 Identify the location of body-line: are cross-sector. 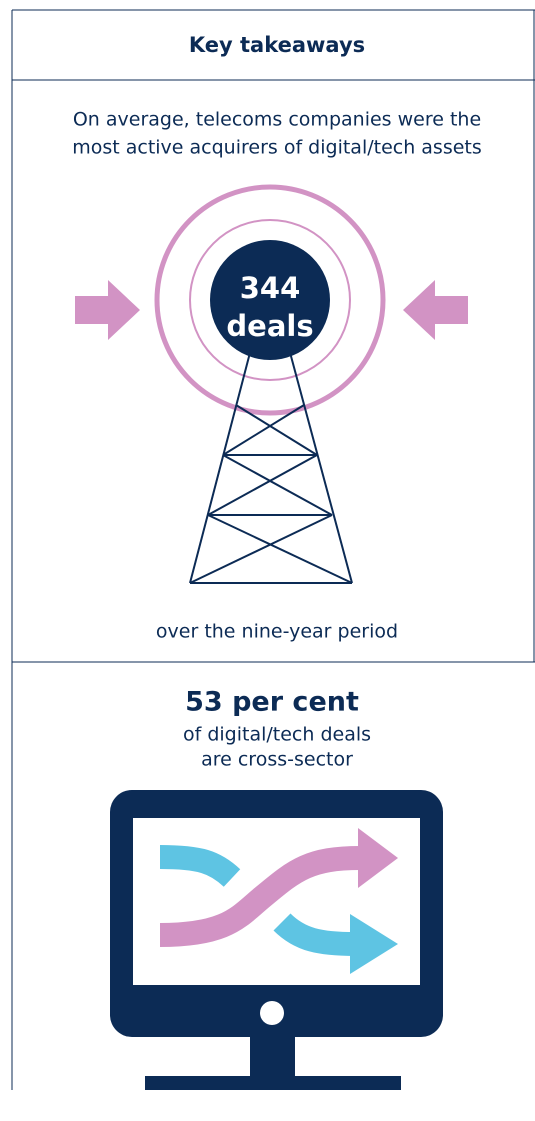
(277, 760).